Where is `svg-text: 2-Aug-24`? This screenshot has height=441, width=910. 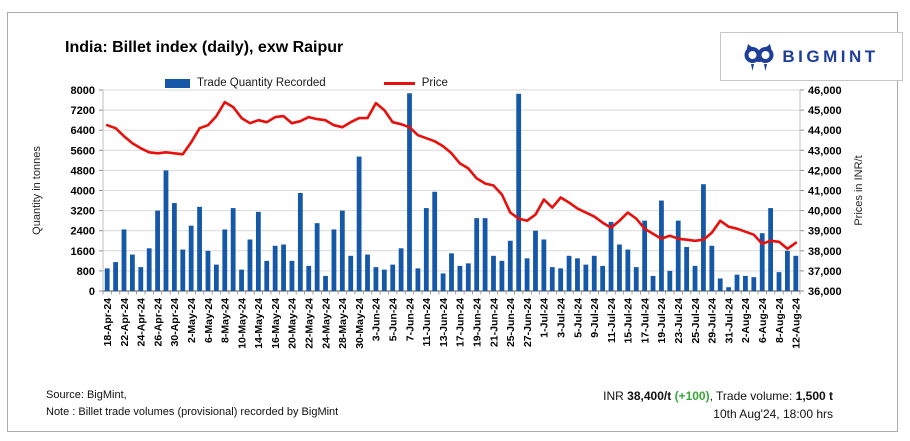 svg-text: 2-Aug-24 is located at coordinates (746, 320).